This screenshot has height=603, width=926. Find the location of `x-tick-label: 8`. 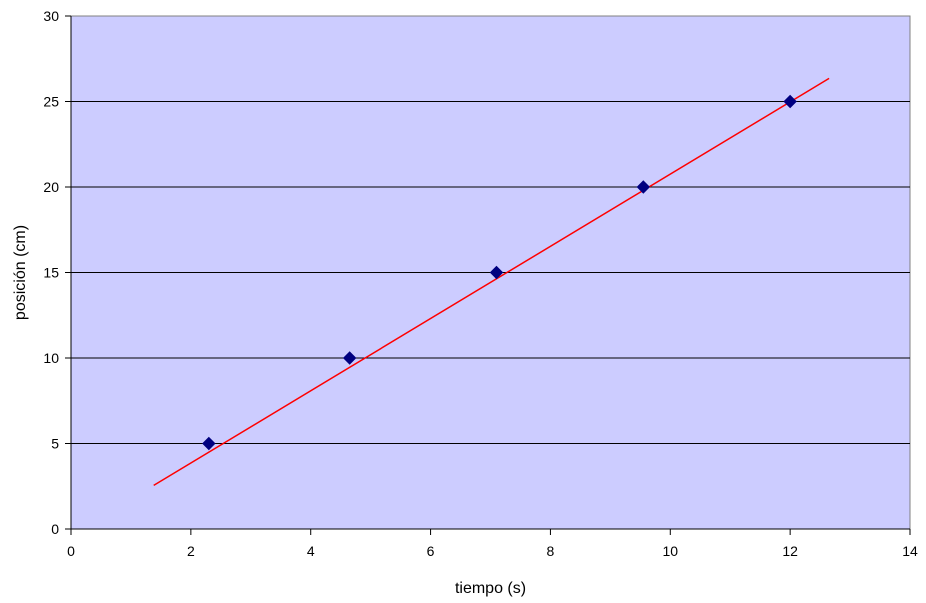

x-tick-label: 8 is located at coordinates (551, 551).